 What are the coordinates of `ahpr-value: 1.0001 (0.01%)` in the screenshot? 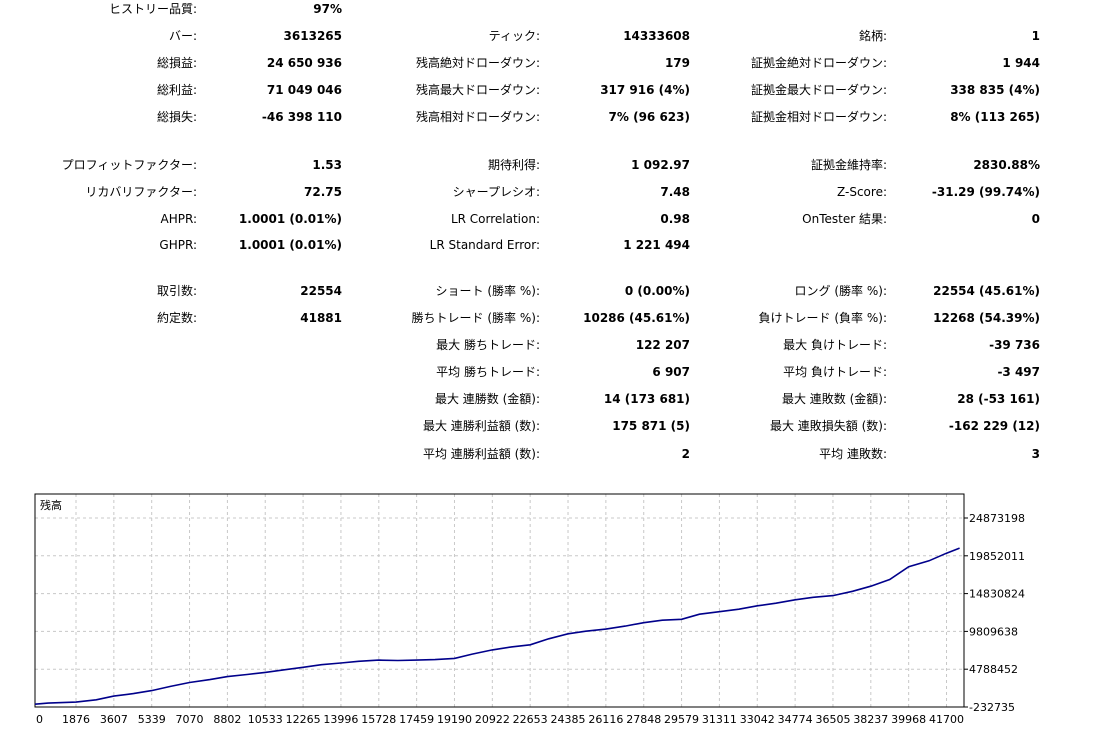 It's located at (290, 219).